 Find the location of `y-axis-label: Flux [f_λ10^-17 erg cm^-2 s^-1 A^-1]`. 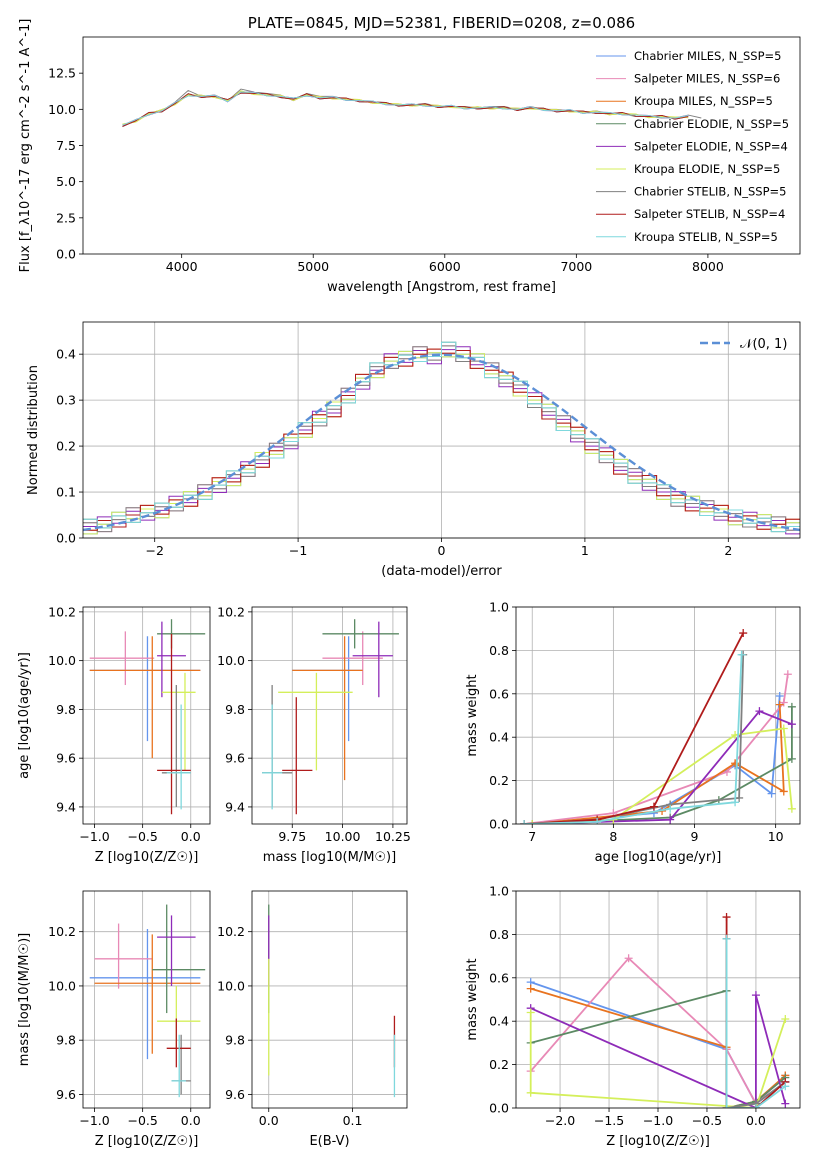

y-axis-label: Flux [f_λ10^-17 erg cm^-2 s^-1 A^-1] is located at coordinates (25, 146).